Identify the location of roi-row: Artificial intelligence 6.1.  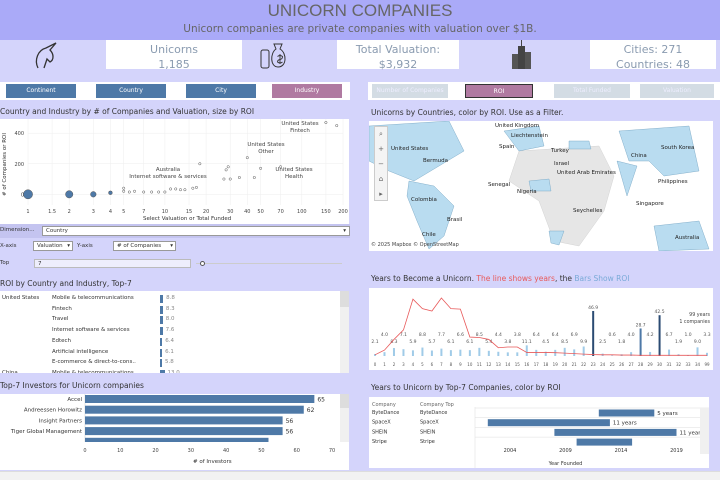
(170, 353).